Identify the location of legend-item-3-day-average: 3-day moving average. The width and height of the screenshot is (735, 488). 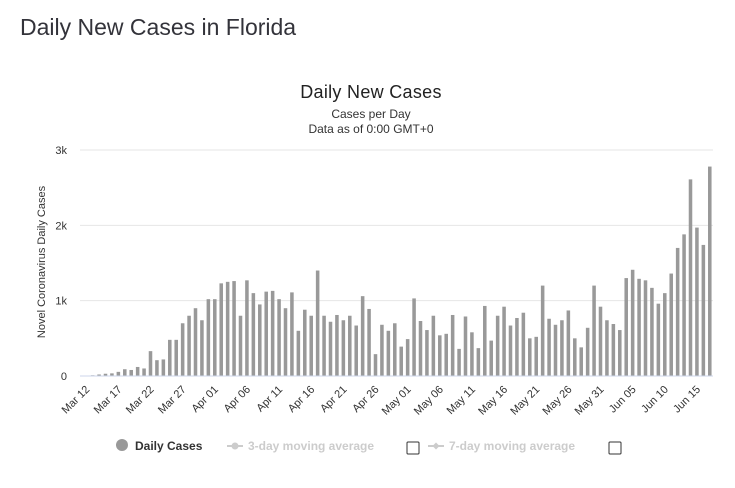
(300, 446).